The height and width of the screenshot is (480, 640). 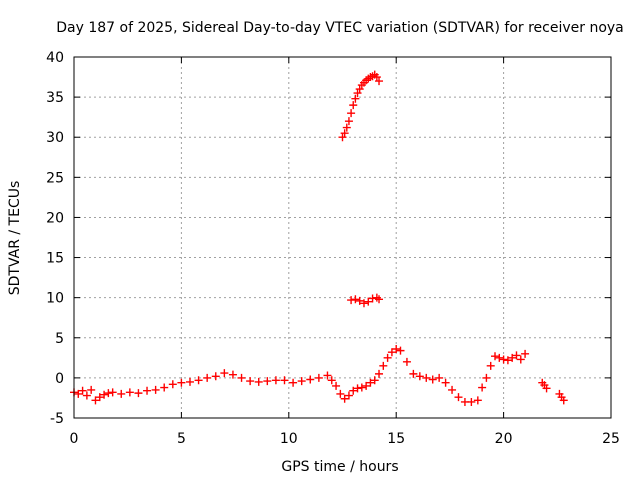 What do you see at coordinates (55, 98) in the screenshot?
I see `y-tick-label: 35` at bounding box center [55, 98].